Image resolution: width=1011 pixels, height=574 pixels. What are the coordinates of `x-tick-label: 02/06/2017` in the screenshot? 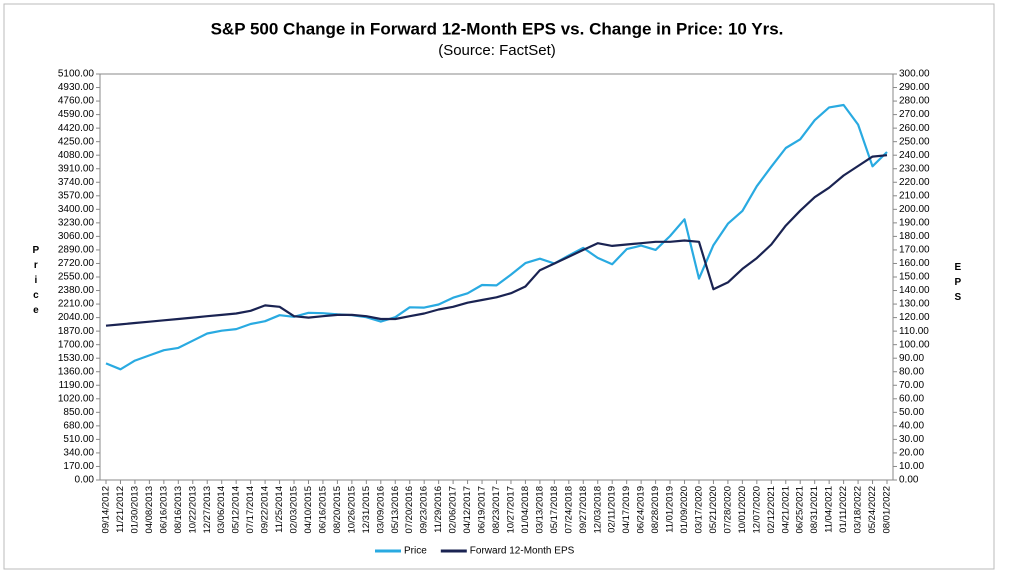 It's located at (453, 510).